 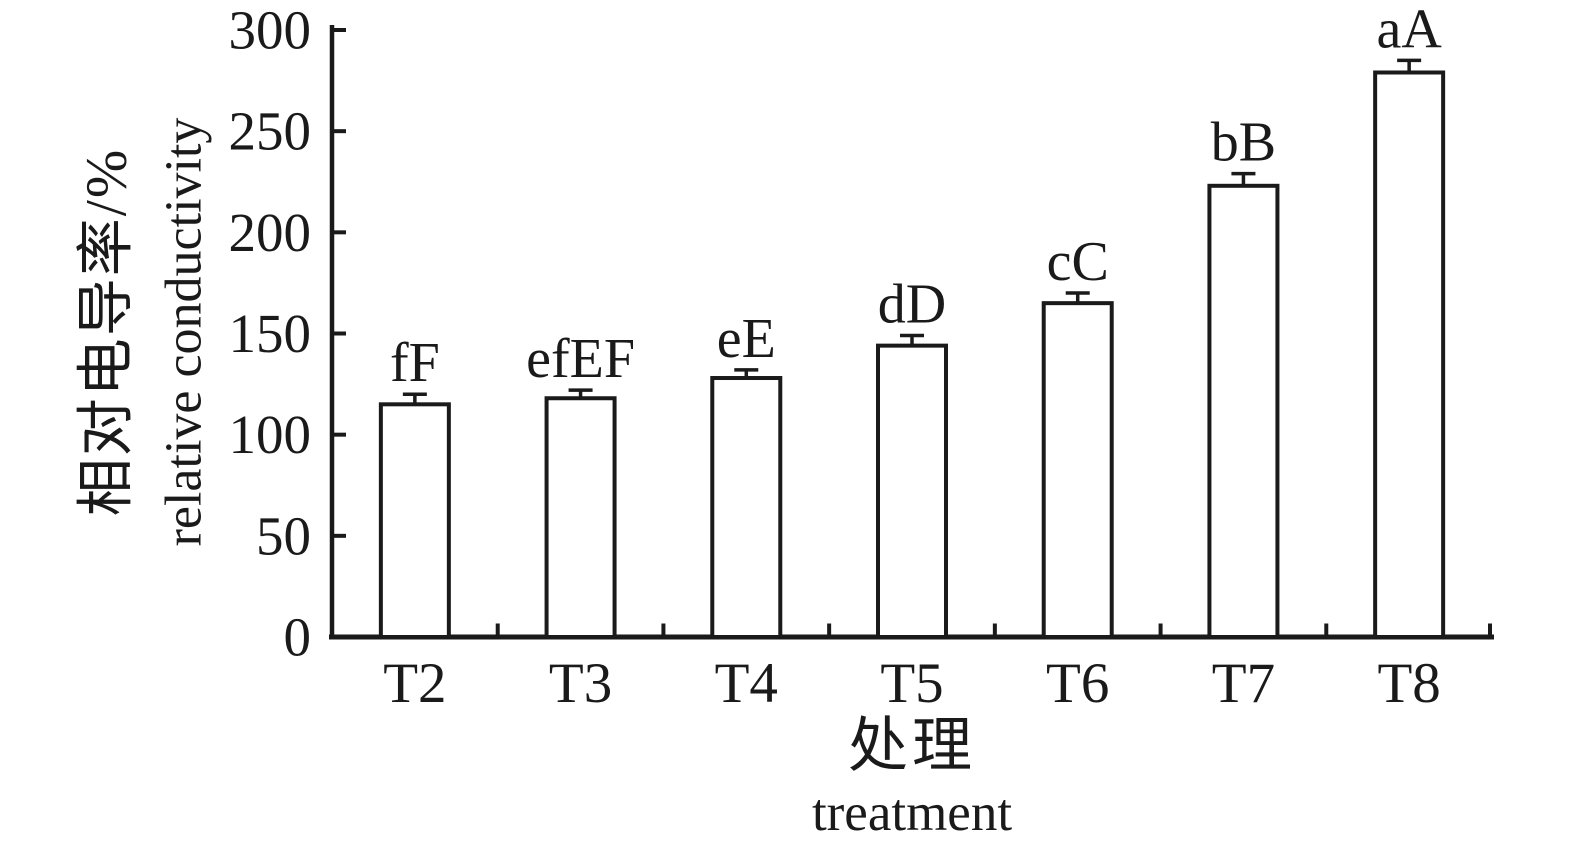 What do you see at coordinates (298, 637) in the screenshot?
I see `y-tick-label: 0` at bounding box center [298, 637].